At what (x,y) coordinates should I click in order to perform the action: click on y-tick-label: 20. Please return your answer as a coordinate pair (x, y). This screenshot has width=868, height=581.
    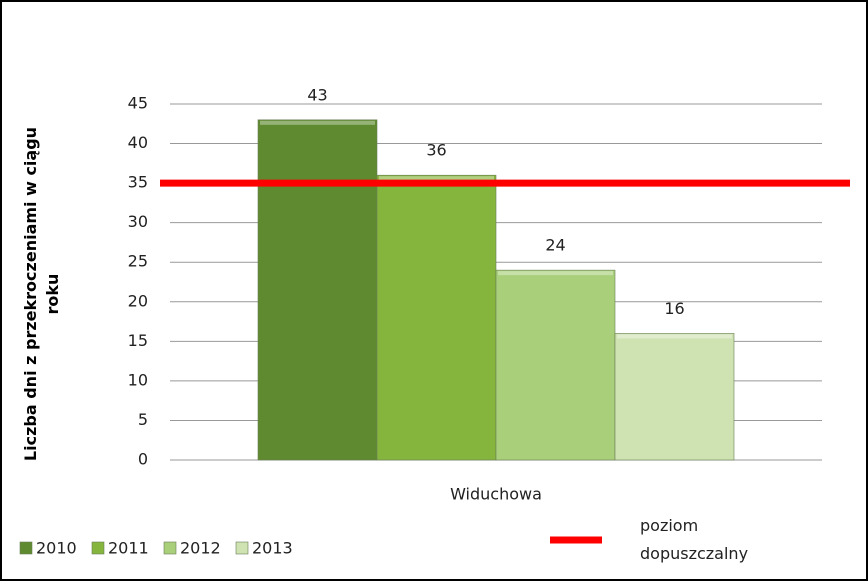
    Looking at the image, I should click on (138, 300).